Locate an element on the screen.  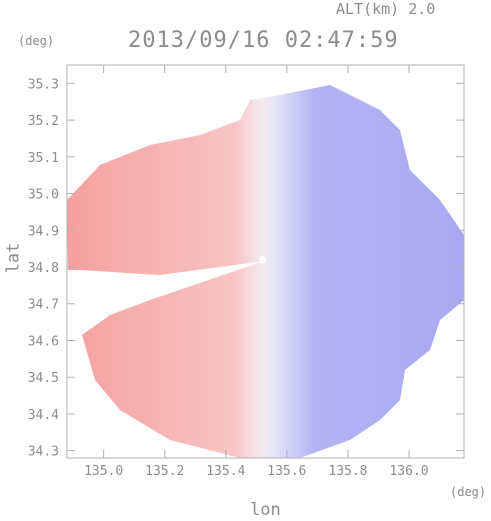
y-tick-label: 34.8 is located at coordinates (43, 268).